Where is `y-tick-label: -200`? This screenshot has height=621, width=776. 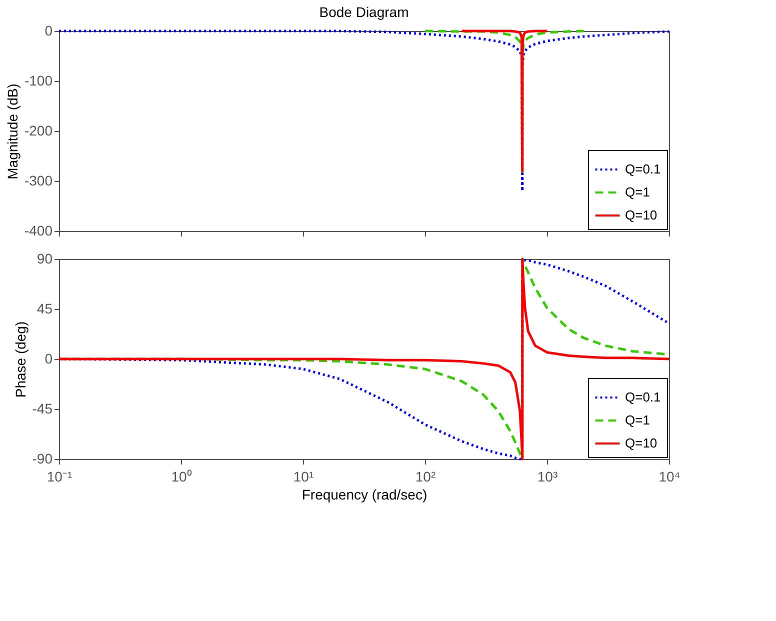 y-tick-label: -200 is located at coordinates (38, 130).